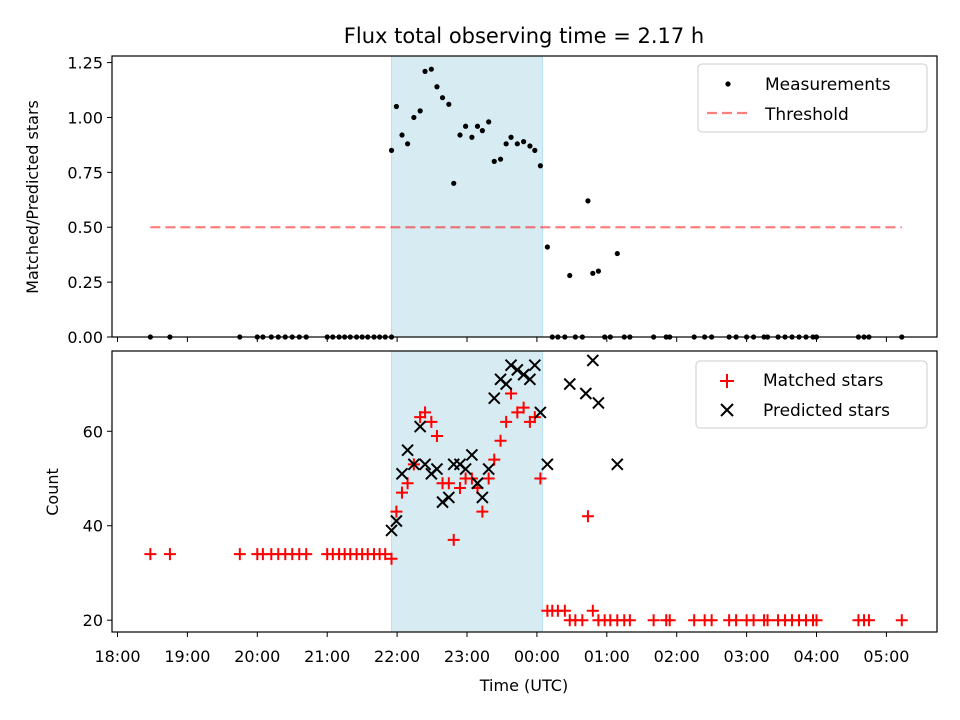 This screenshot has width=960, height=720. I want to click on predicted-points, so click(504, 445).